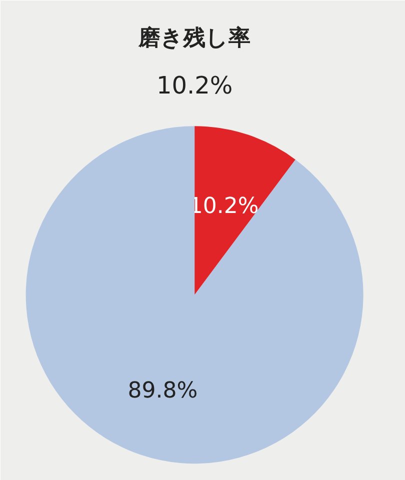  I want to click on chart-subtitle: 10.2%, so click(194, 86).